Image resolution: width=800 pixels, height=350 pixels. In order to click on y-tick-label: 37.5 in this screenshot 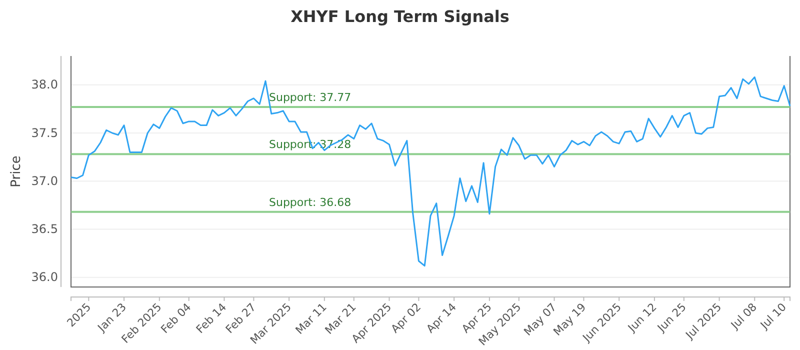, I will do `click(44, 133)`.